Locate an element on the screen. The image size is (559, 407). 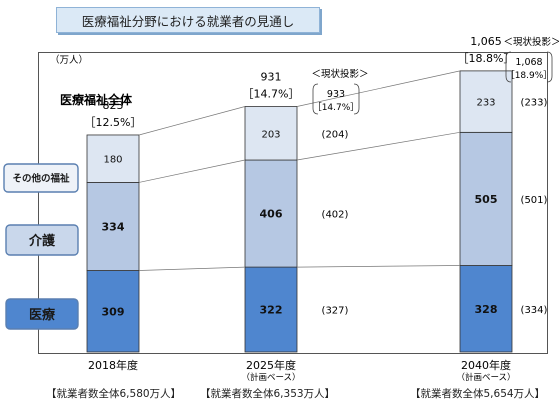
bar-value-label: 328 is located at coordinates (486, 309).